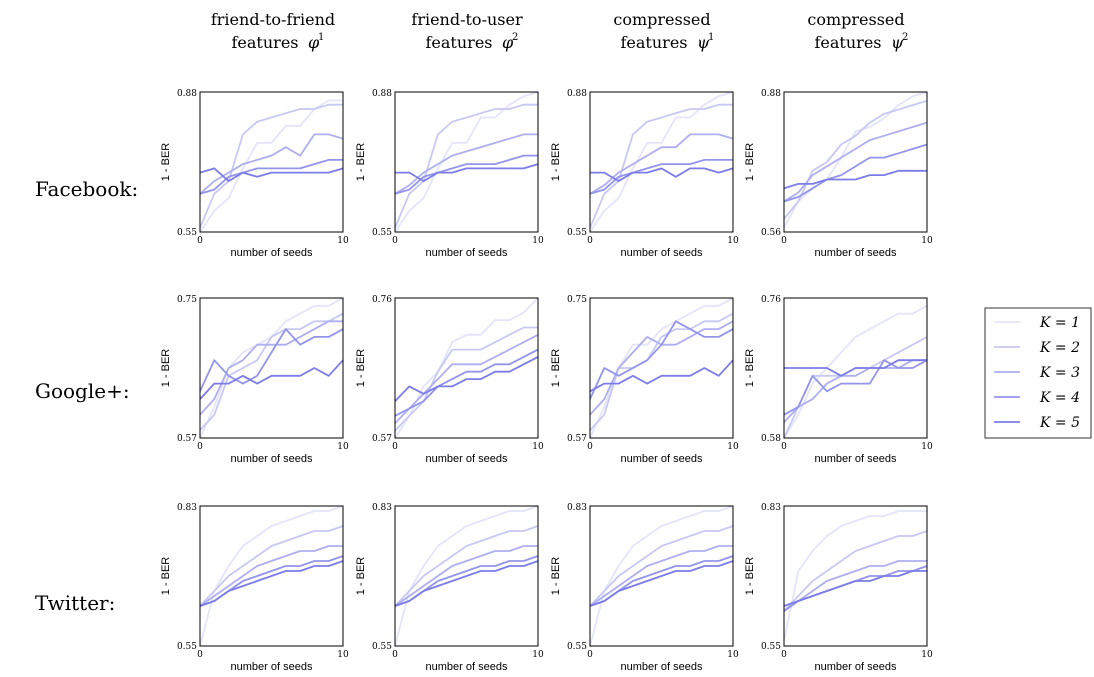  Describe the element at coordinates (905, 37) in the screenshot. I see `col-title-4-sup: 2` at that location.